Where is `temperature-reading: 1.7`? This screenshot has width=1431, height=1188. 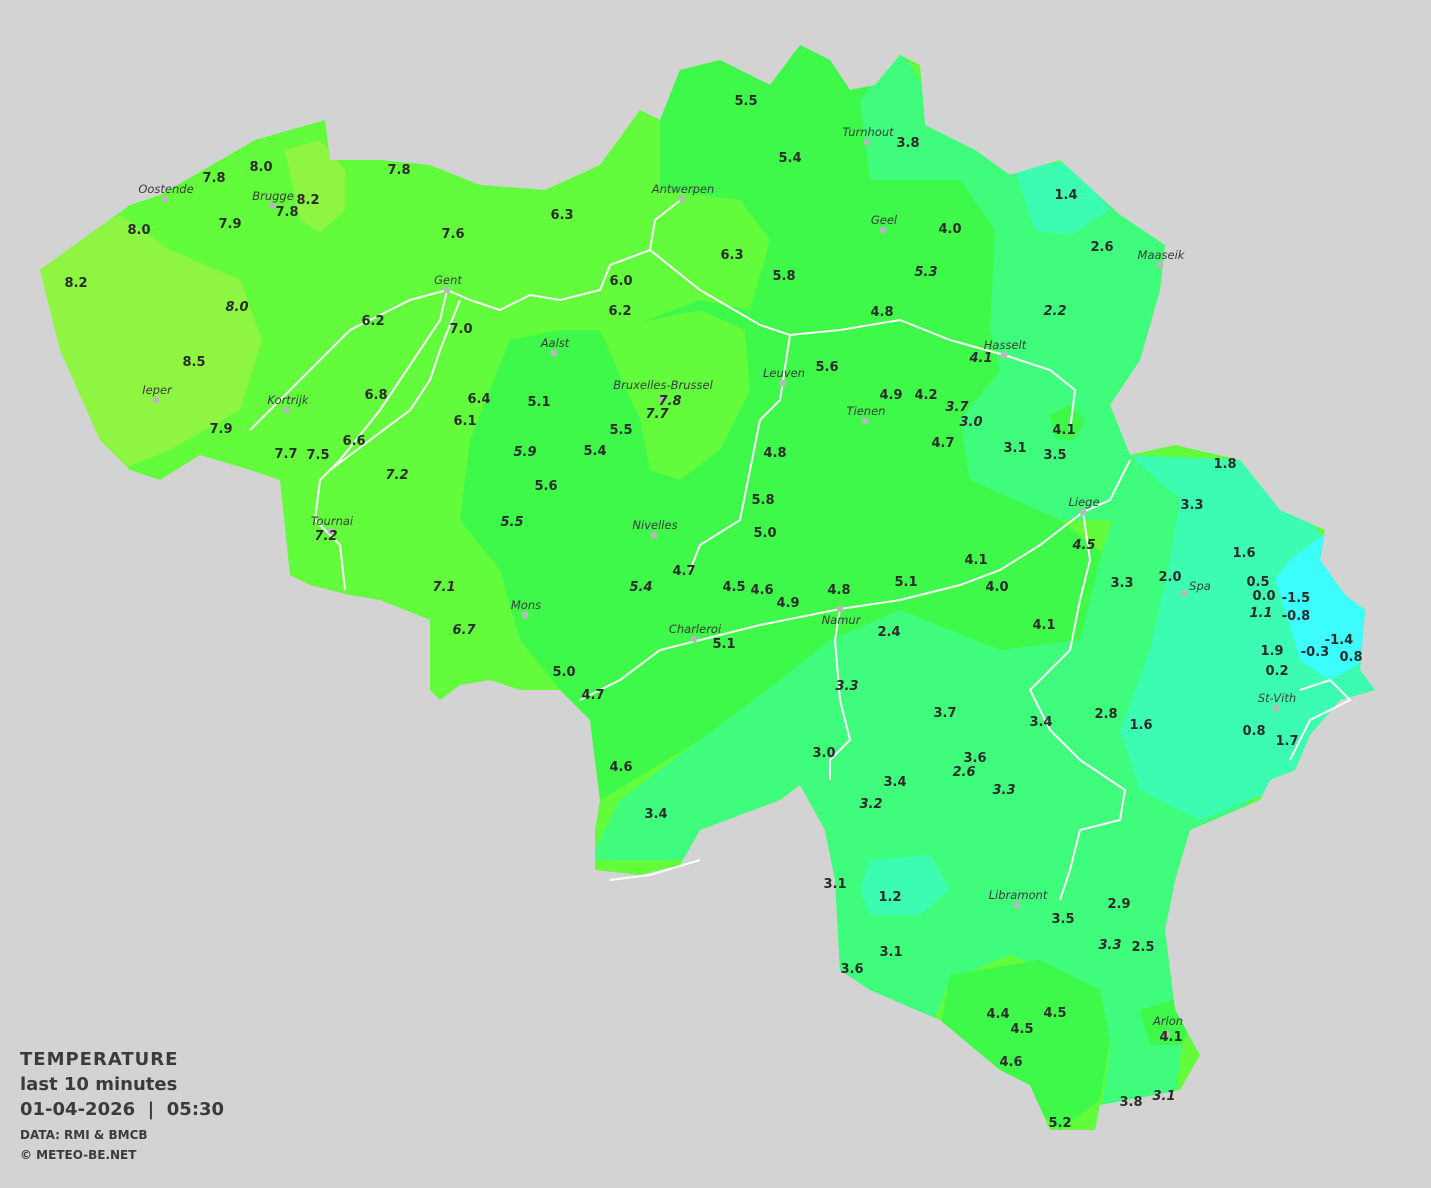 temperature-reading: 1.7 is located at coordinates (1286, 741).